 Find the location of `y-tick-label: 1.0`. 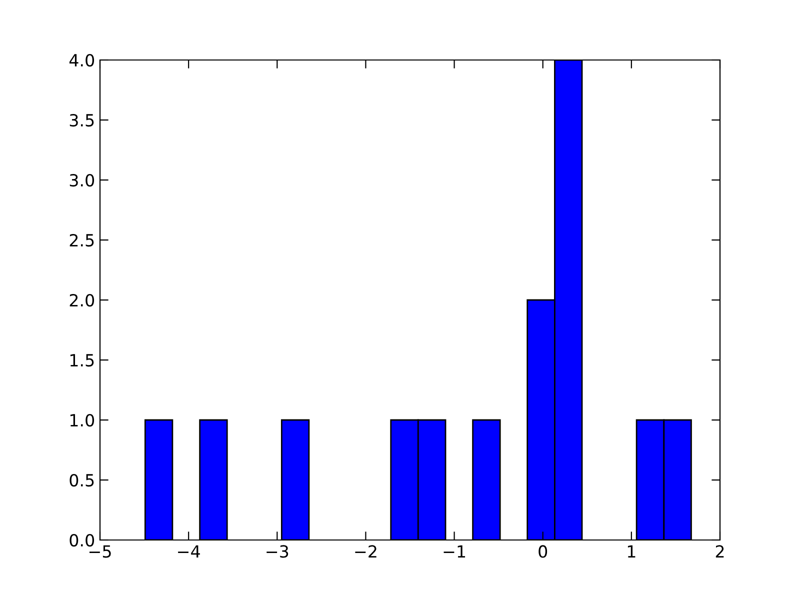

y-tick-label: 1.0 is located at coordinates (82, 420).